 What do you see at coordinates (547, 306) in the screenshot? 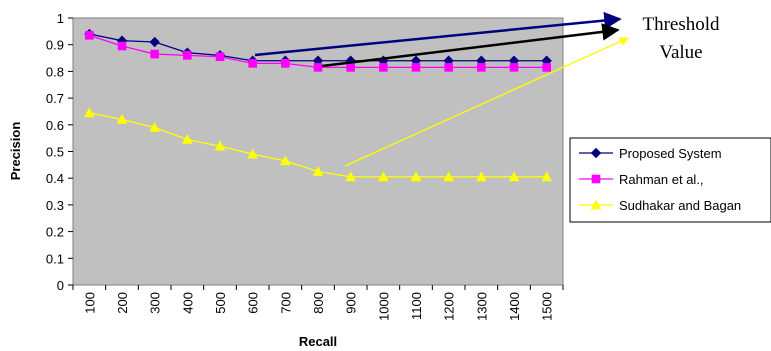
I see `x-tick-label: 1500` at bounding box center [547, 306].